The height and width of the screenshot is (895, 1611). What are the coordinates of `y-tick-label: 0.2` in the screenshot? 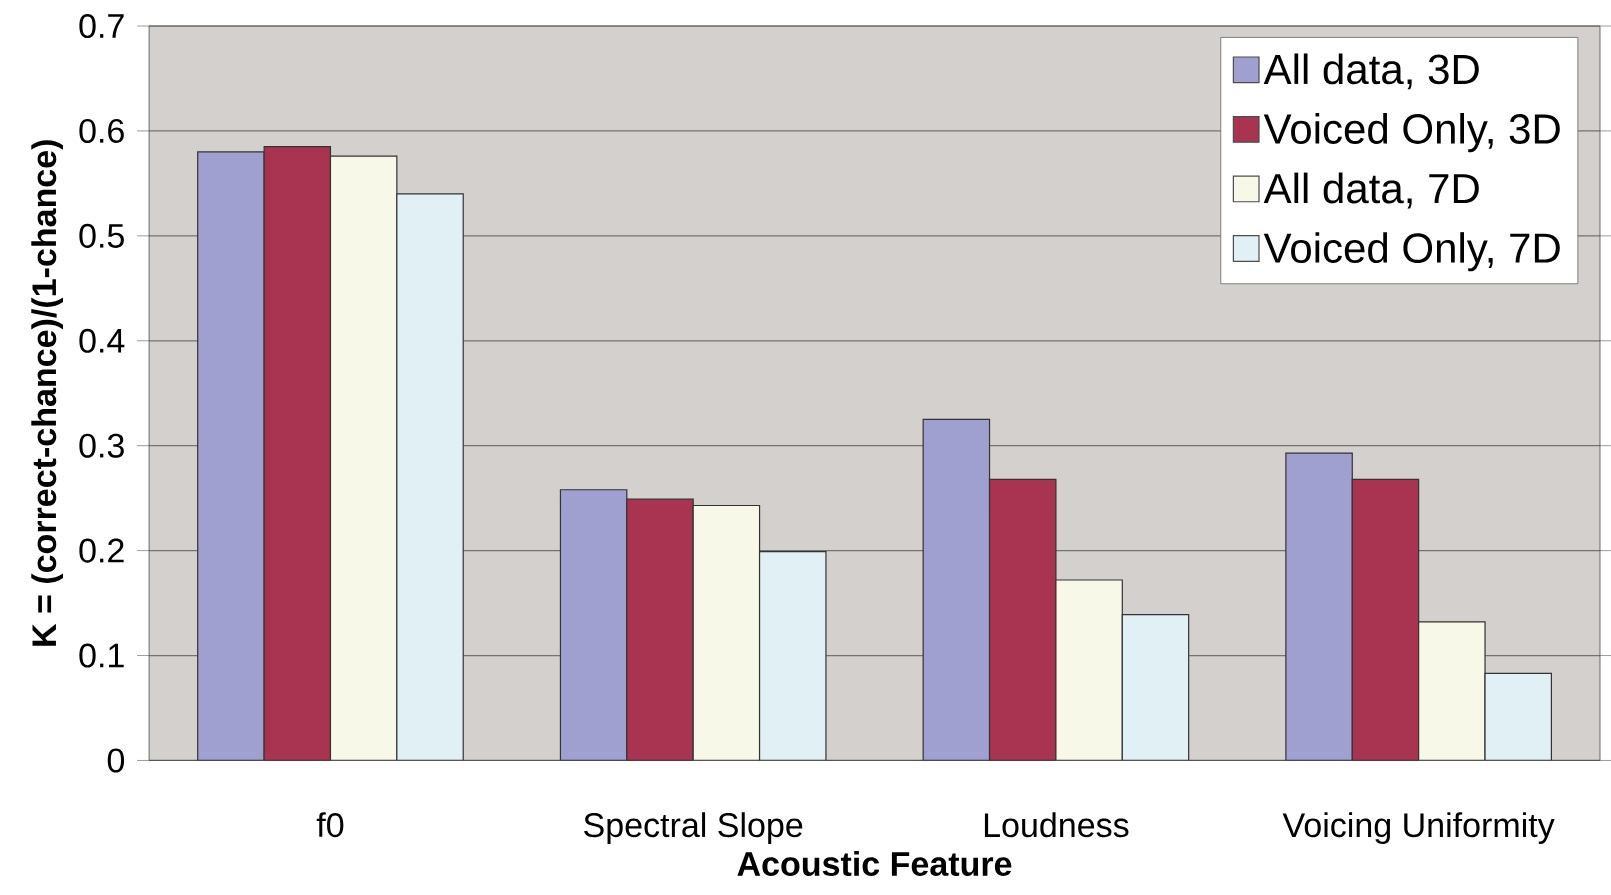 It's located at (101, 550).